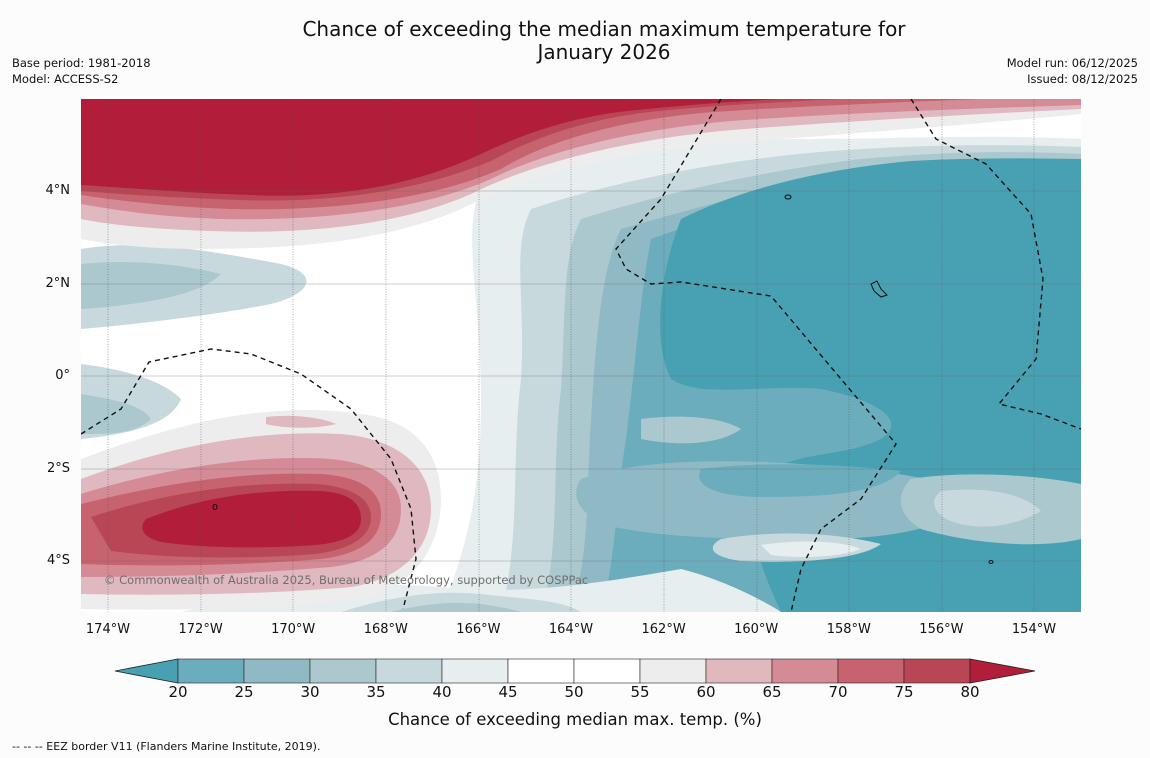  Describe the element at coordinates (574, 692) in the screenshot. I see `colorbar-tick-label: 50` at that location.